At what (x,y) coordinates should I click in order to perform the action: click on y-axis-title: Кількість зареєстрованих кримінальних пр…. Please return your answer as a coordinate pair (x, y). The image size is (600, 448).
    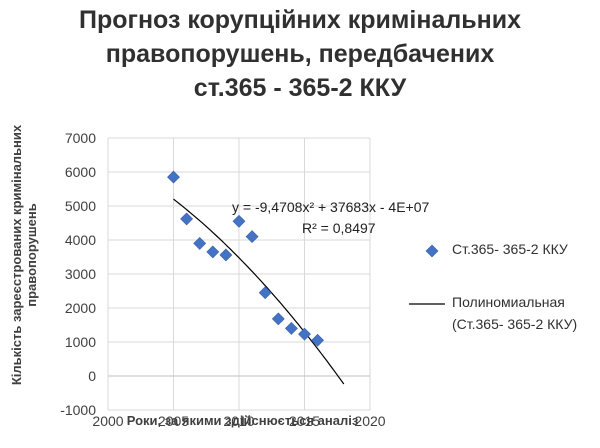
    Looking at the image, I should click on (24, 255).